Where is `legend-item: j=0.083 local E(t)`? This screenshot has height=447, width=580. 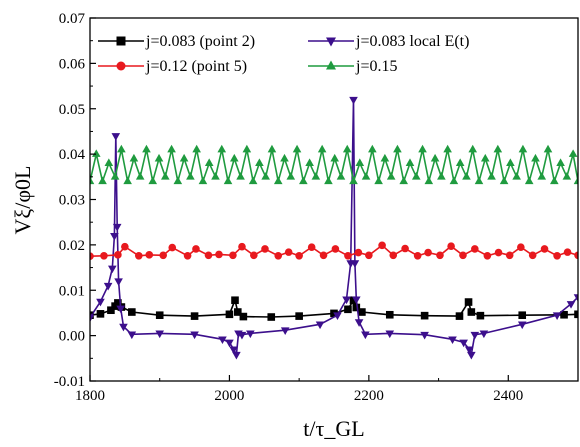 legend-item: j=0.083 local E(t) is located at coordinates (388, 41).